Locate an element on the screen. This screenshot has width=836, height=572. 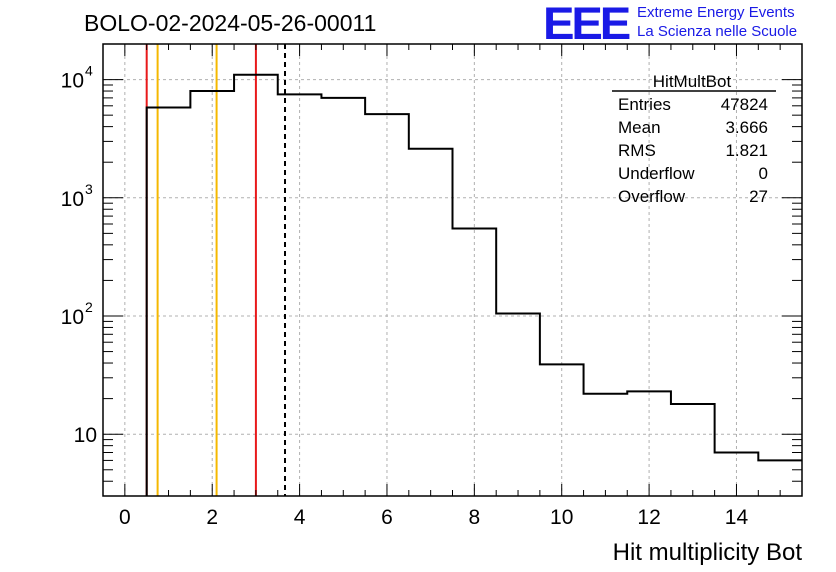
x-tick-label: 6 is located at coordinates (387, 517).